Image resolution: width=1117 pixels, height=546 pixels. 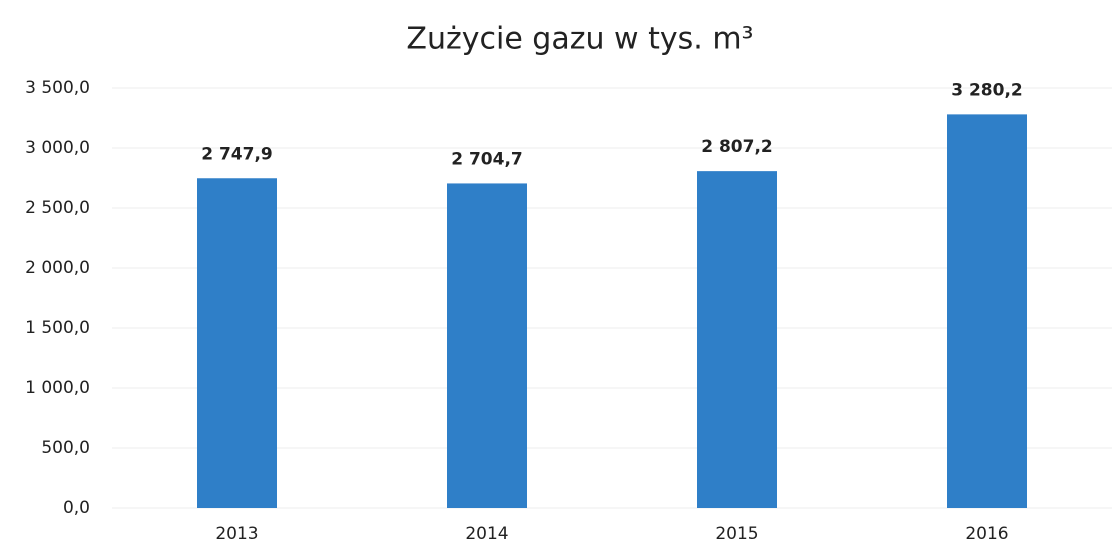 I want to click on y-tick-label: 3 500,0, so click(x=57, y=88).